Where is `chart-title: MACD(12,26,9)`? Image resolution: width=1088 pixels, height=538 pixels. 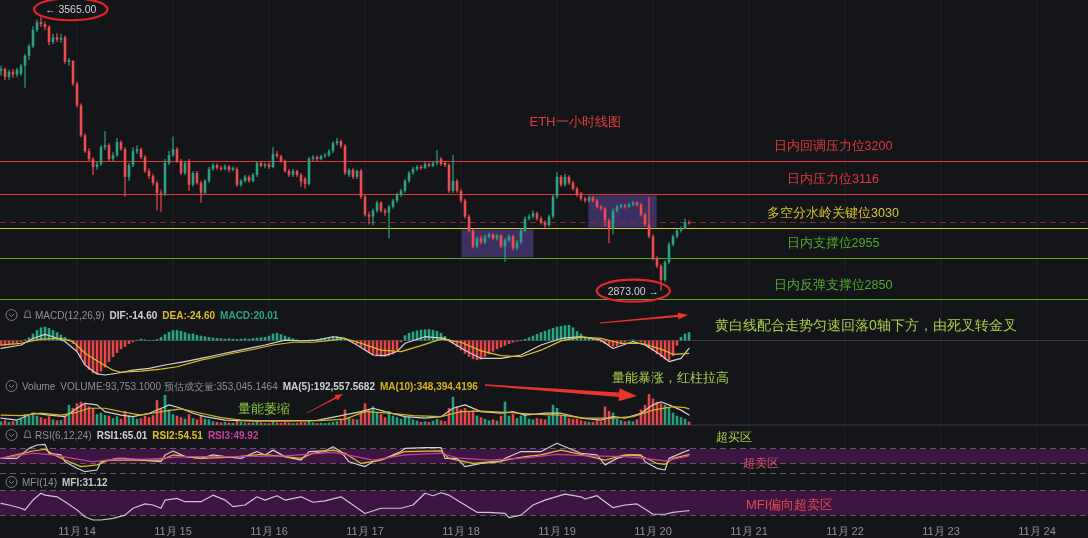
chart-title: MACD(12,26,9) is located at coordinates (70, 315).